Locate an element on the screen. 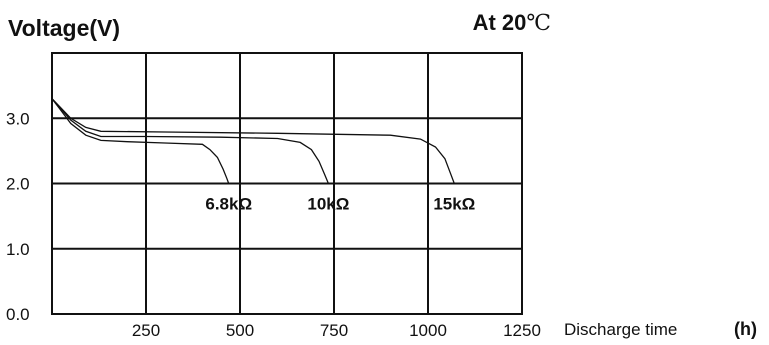 This screenshot has width=769, height=345. x-tick-label: 750 is located at coordinates (334, 330).